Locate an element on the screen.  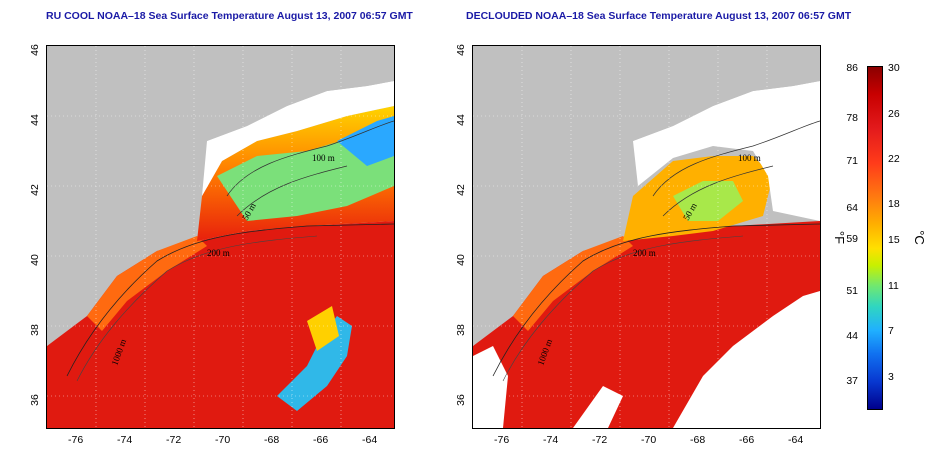
left-lat-tick: 40 is located at coordinates (35, 260).